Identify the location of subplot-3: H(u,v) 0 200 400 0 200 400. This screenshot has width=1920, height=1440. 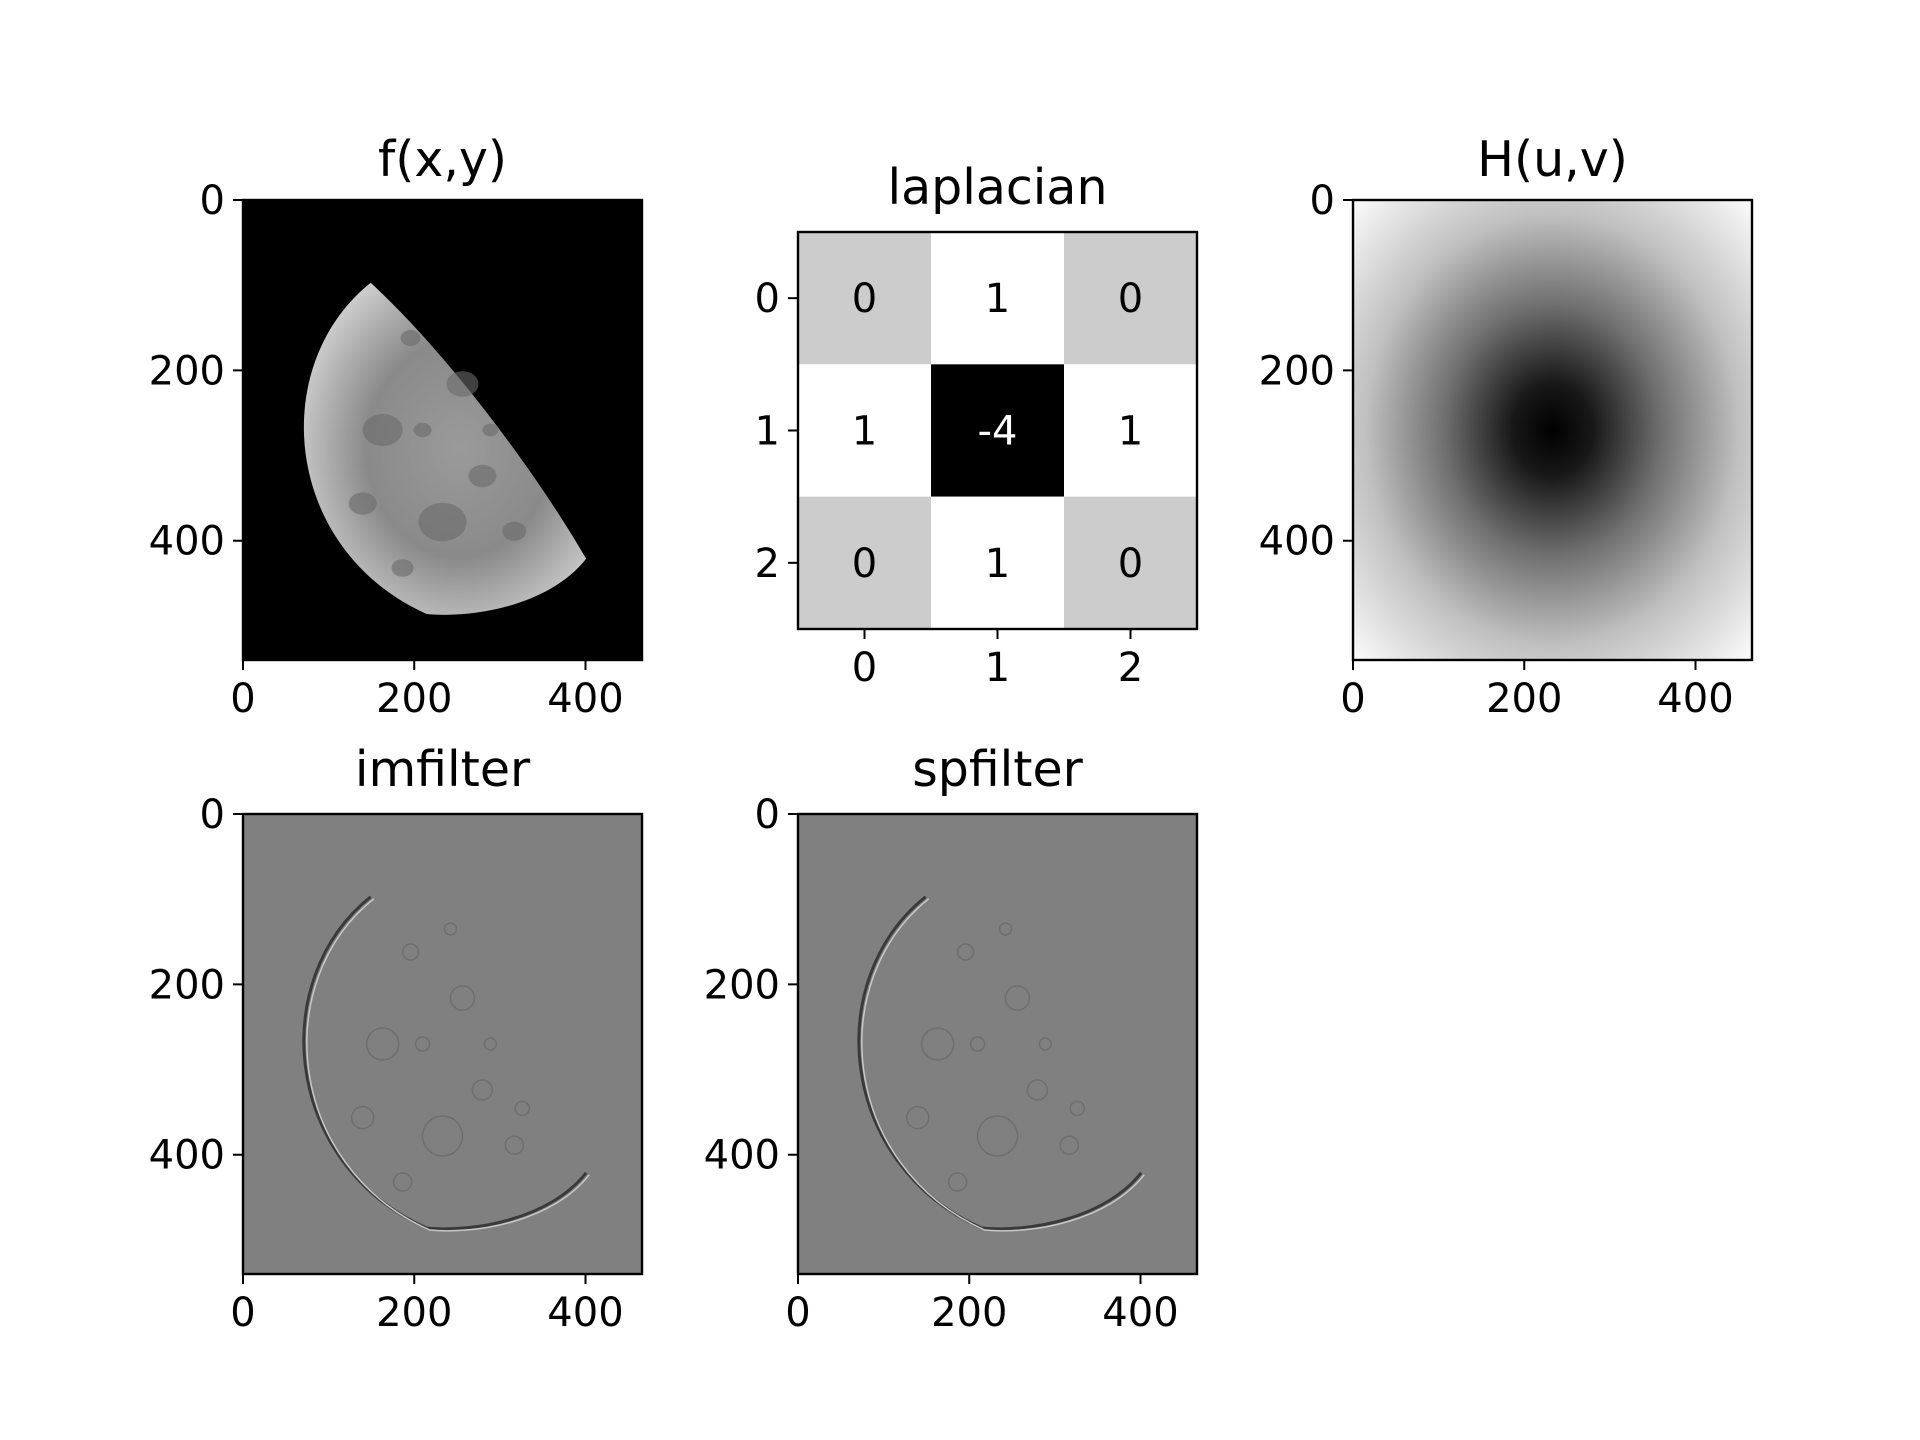
(1506, 426).